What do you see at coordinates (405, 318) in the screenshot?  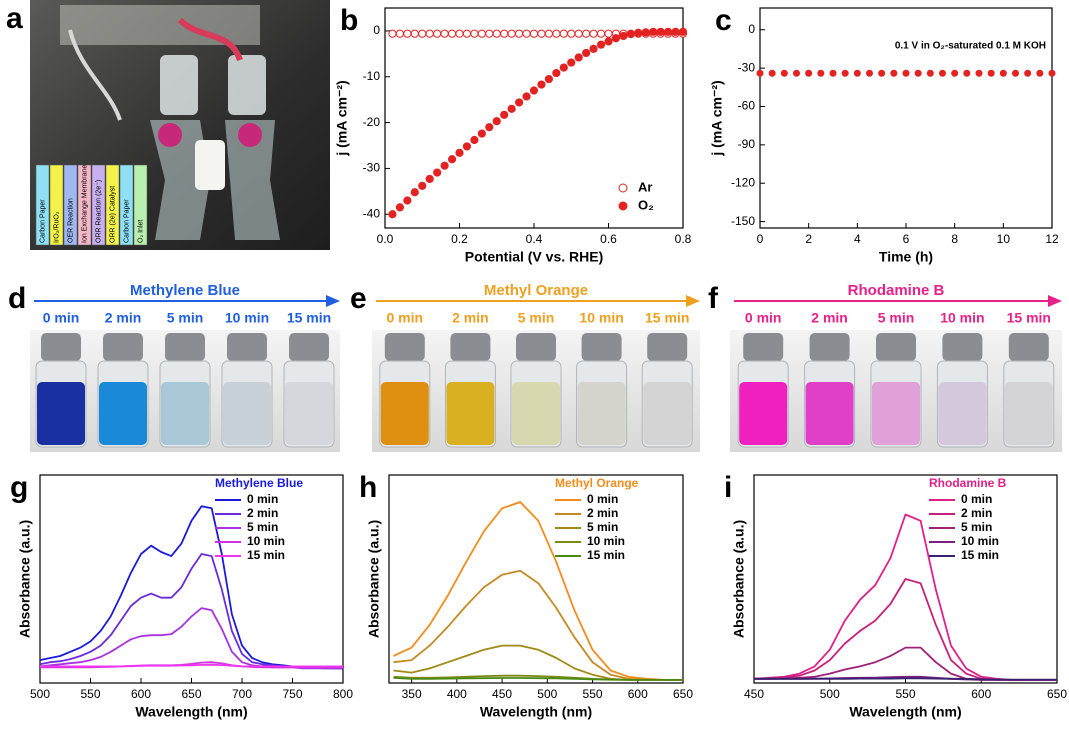 I see `time-label: 0 min` at bounding box center [405, 318].